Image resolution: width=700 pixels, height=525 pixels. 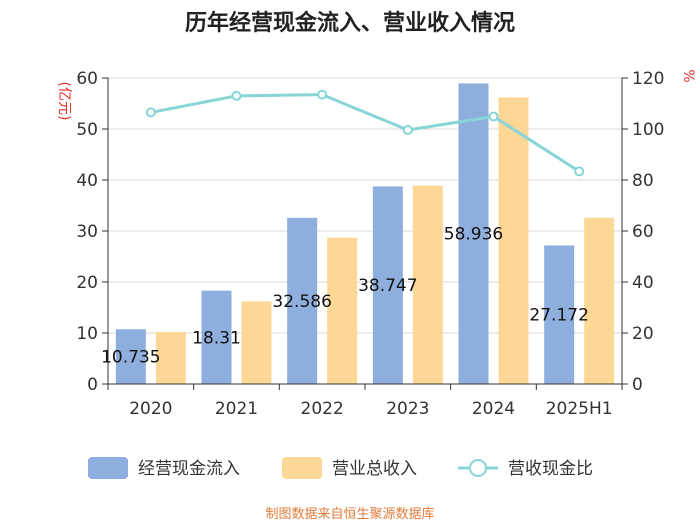 I want to click on line-cash-ratio, so click(x=365, y=133).